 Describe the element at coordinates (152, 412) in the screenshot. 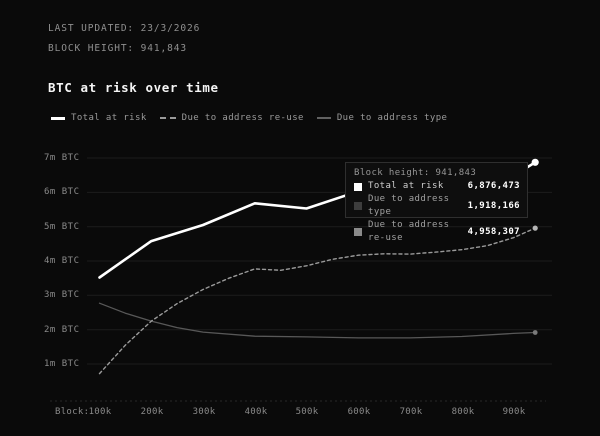

I see `x-tick-200k: 200k` at that location.